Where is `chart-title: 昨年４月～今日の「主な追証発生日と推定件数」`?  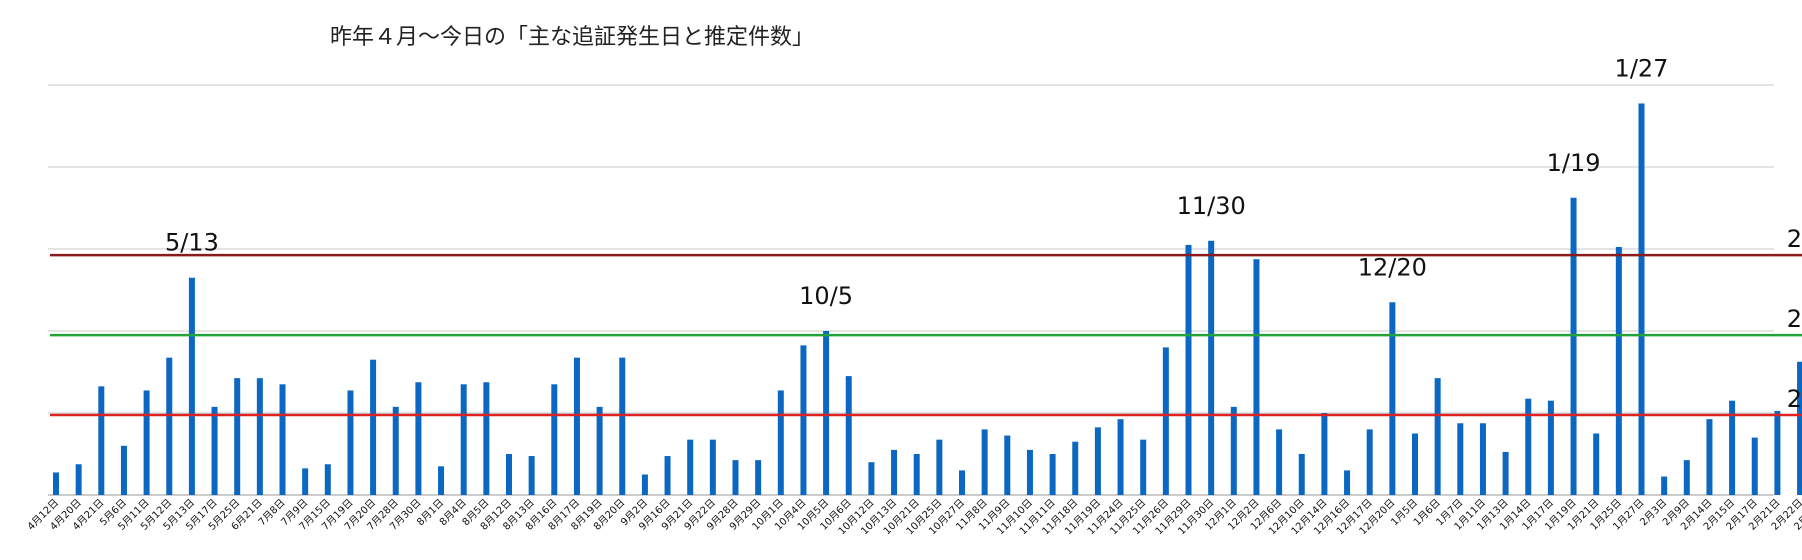 chart-title: 昨年４月～今日の「主な追証発生日と推定件数」 is located at coordinates (572, 37).